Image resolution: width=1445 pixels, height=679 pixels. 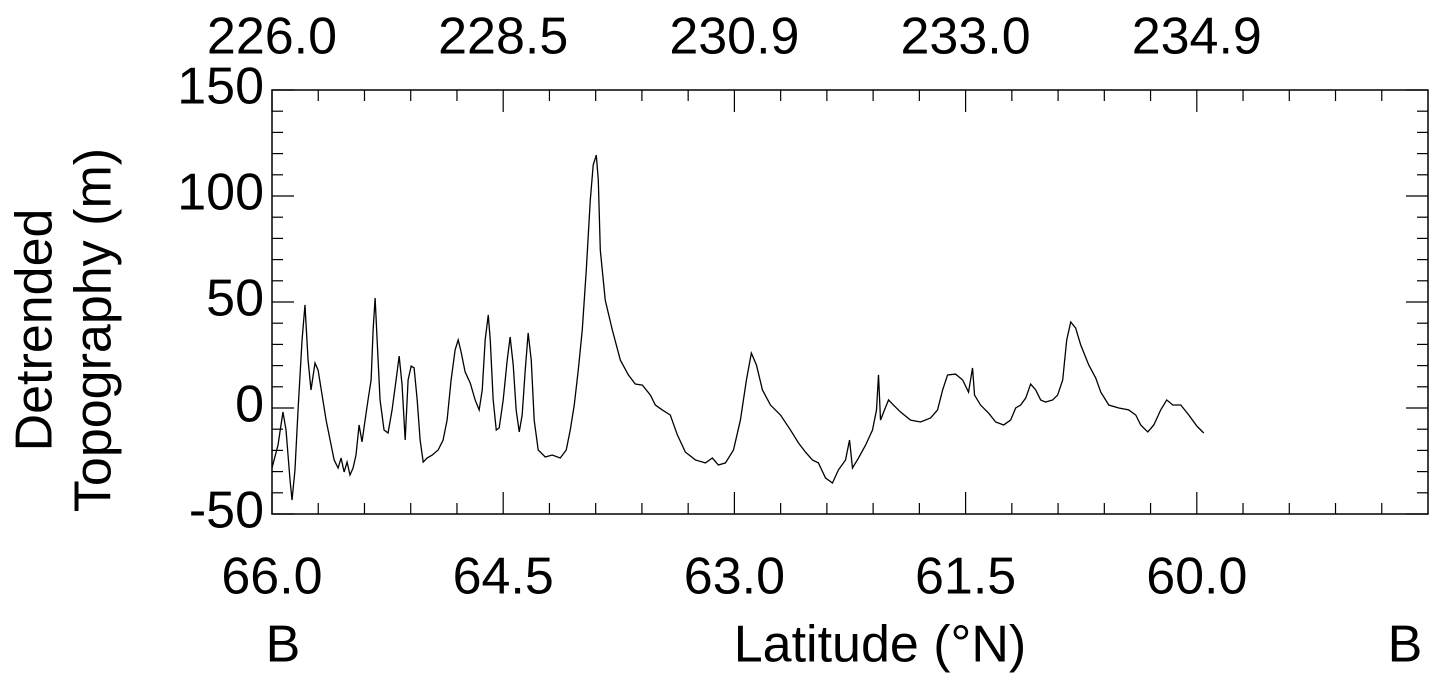 I want to click on x2-tick-label: 233.0, so click(x=966, y=37).